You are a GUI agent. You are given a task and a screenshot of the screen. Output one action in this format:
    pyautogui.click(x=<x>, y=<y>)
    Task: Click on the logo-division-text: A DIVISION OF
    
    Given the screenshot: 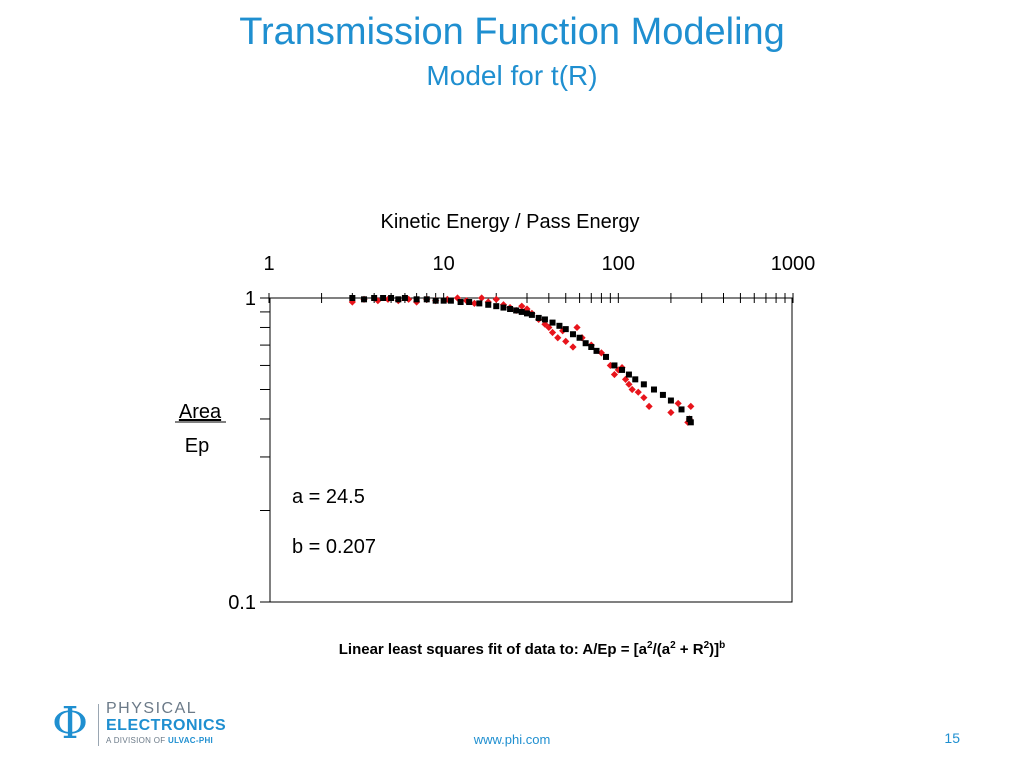 What is the action you would take?
    pyautogui.click(x=137, y=740)
    